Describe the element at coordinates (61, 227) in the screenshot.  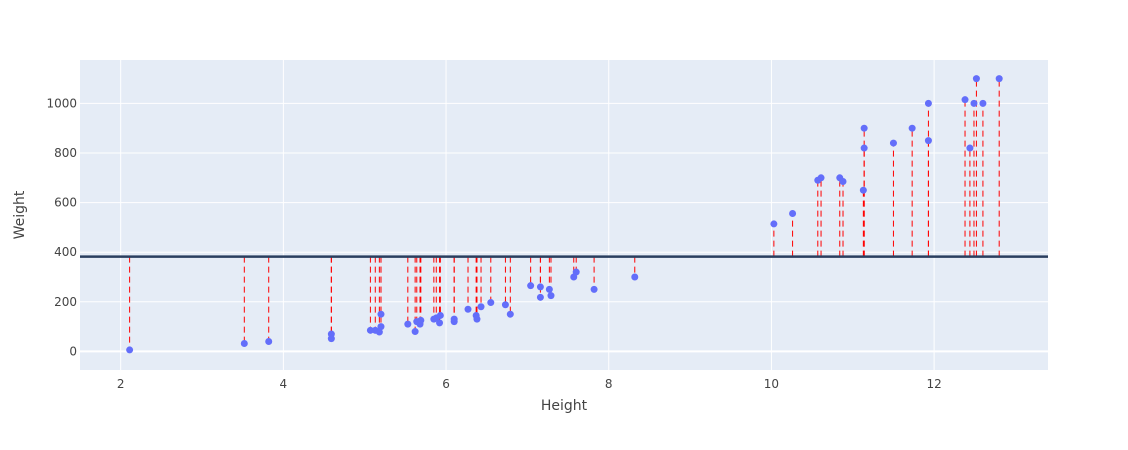
I see `y-tick-labels: 0 200 400 600 800 1000` at that location.